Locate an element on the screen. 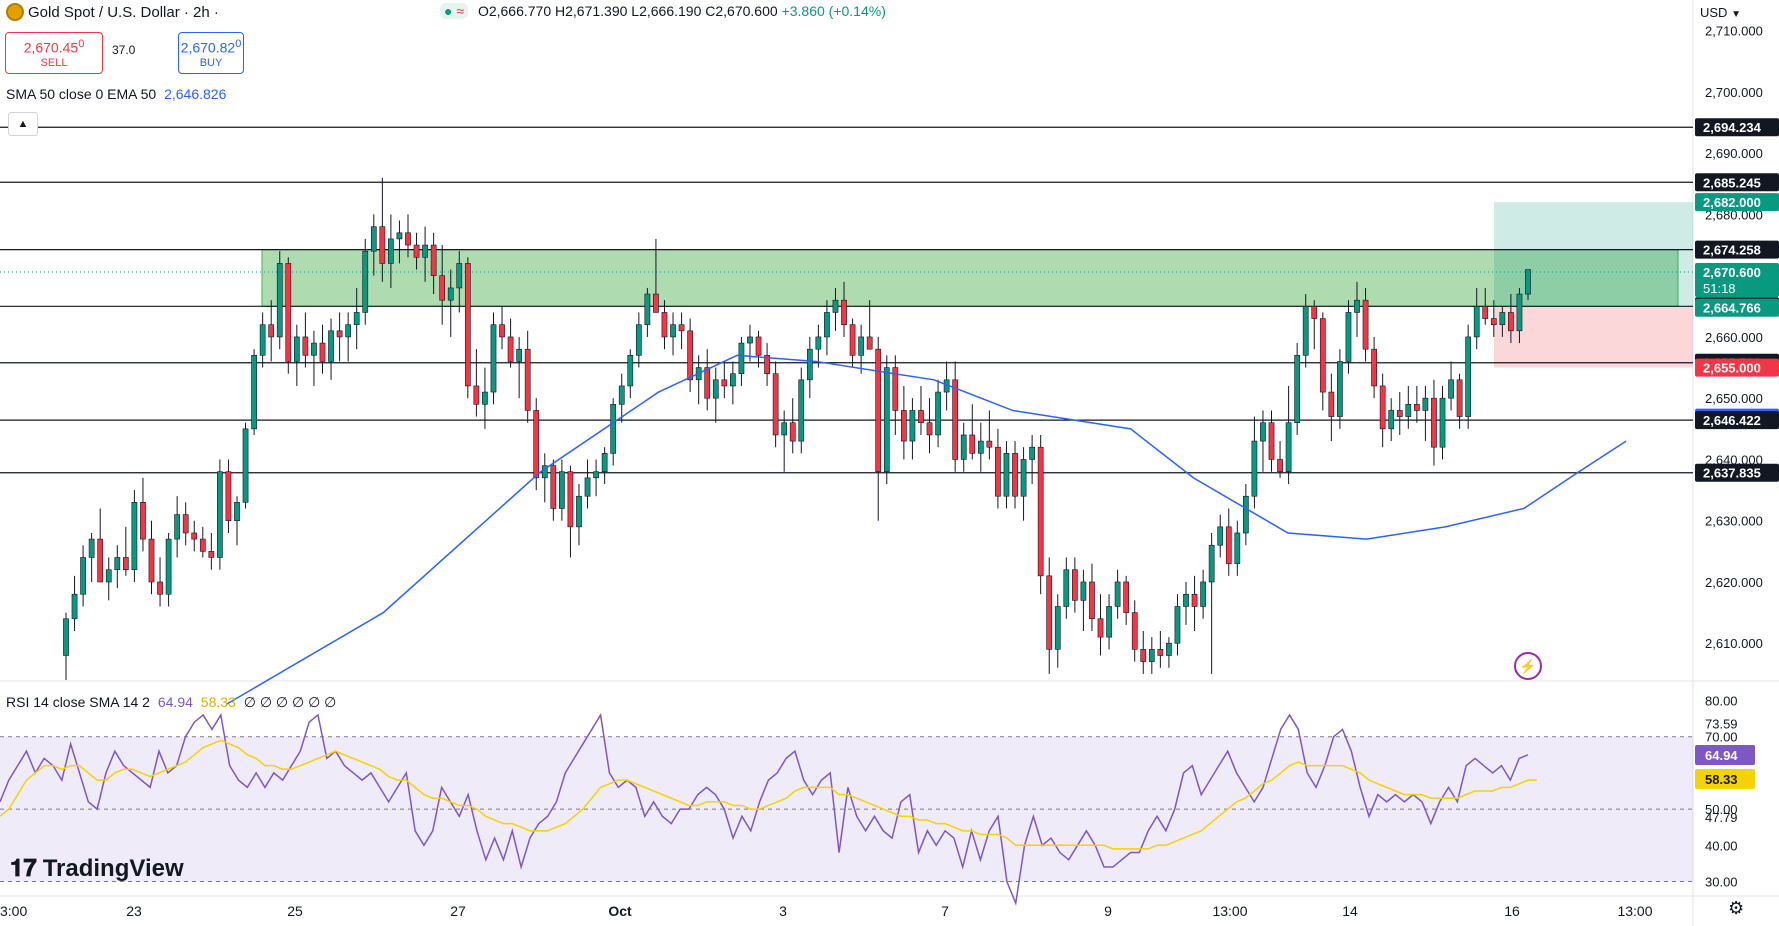 This screenshot has width=1779, height=926. rsi-legend-extra: ∅ ∅ ∅ ∅ ∅ ∅ is located at coordinates (290, 702).